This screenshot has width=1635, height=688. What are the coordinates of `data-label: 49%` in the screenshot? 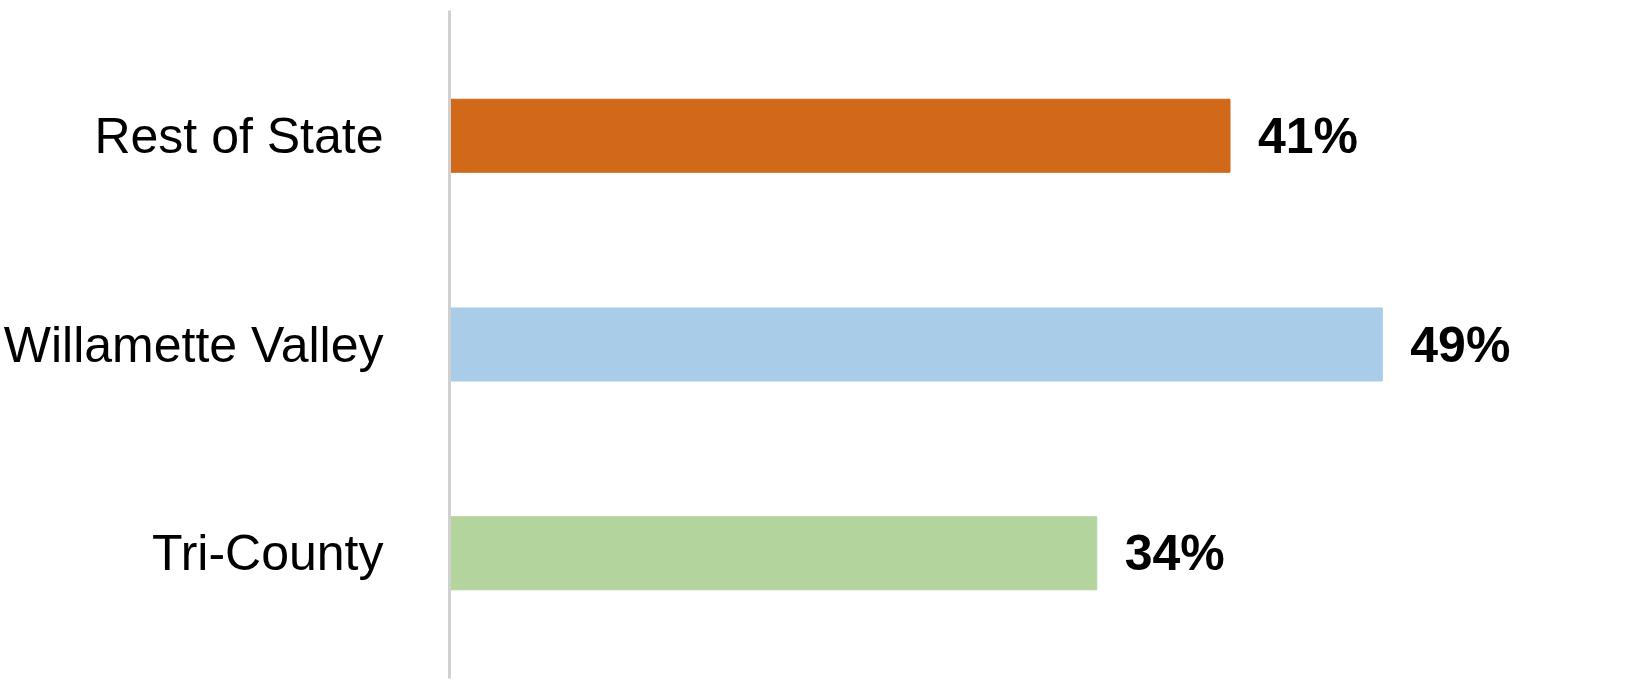 It's located at (1460, 344).